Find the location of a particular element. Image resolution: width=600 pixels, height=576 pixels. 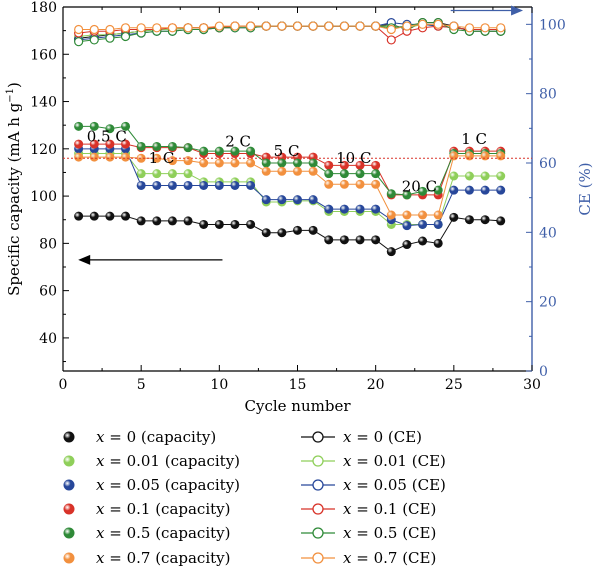

x-tick-label: 10 is located at coordinates (219, 385).